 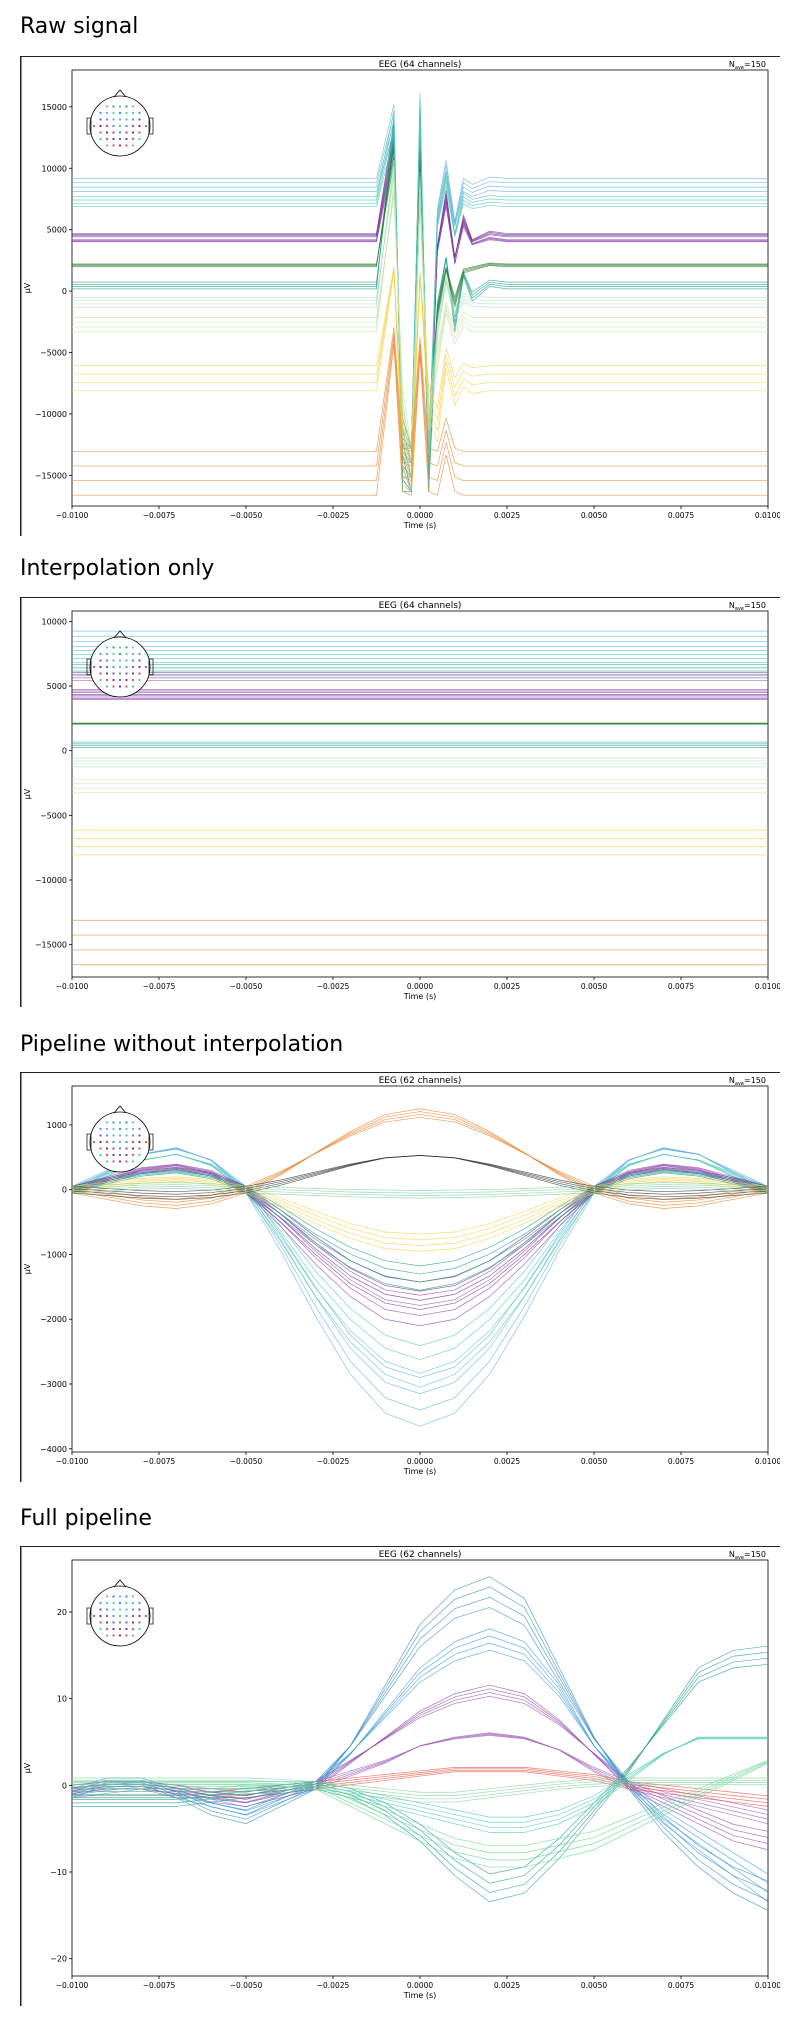 I want to click on x-tick-label: 0.0050, so click(x=594, y=515).